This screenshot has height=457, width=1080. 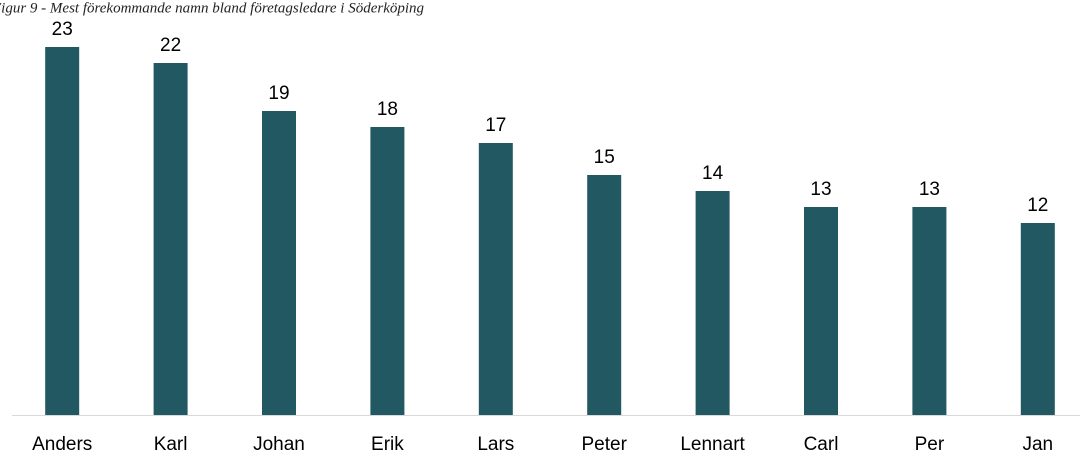 What do you see at coordinates (495, 125) in the screenshot?
I see `value-label: 17` at bounding box center [495, 125].